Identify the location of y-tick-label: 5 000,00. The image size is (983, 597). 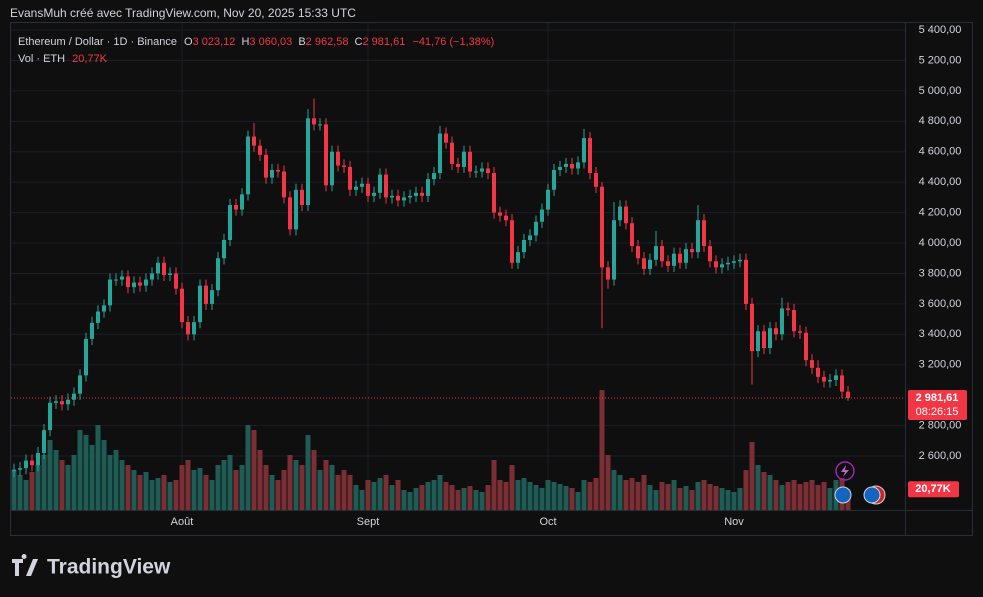
(940, 91).